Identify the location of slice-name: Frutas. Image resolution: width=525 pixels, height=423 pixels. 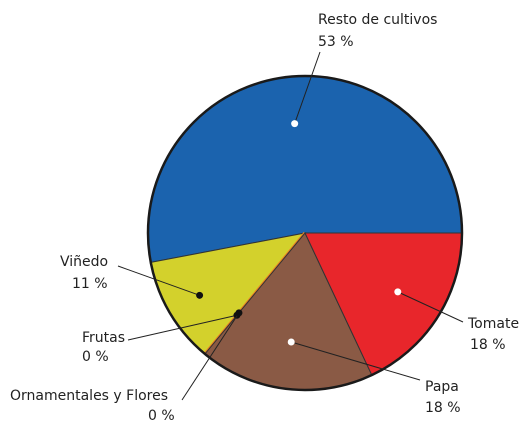
(103, 338).